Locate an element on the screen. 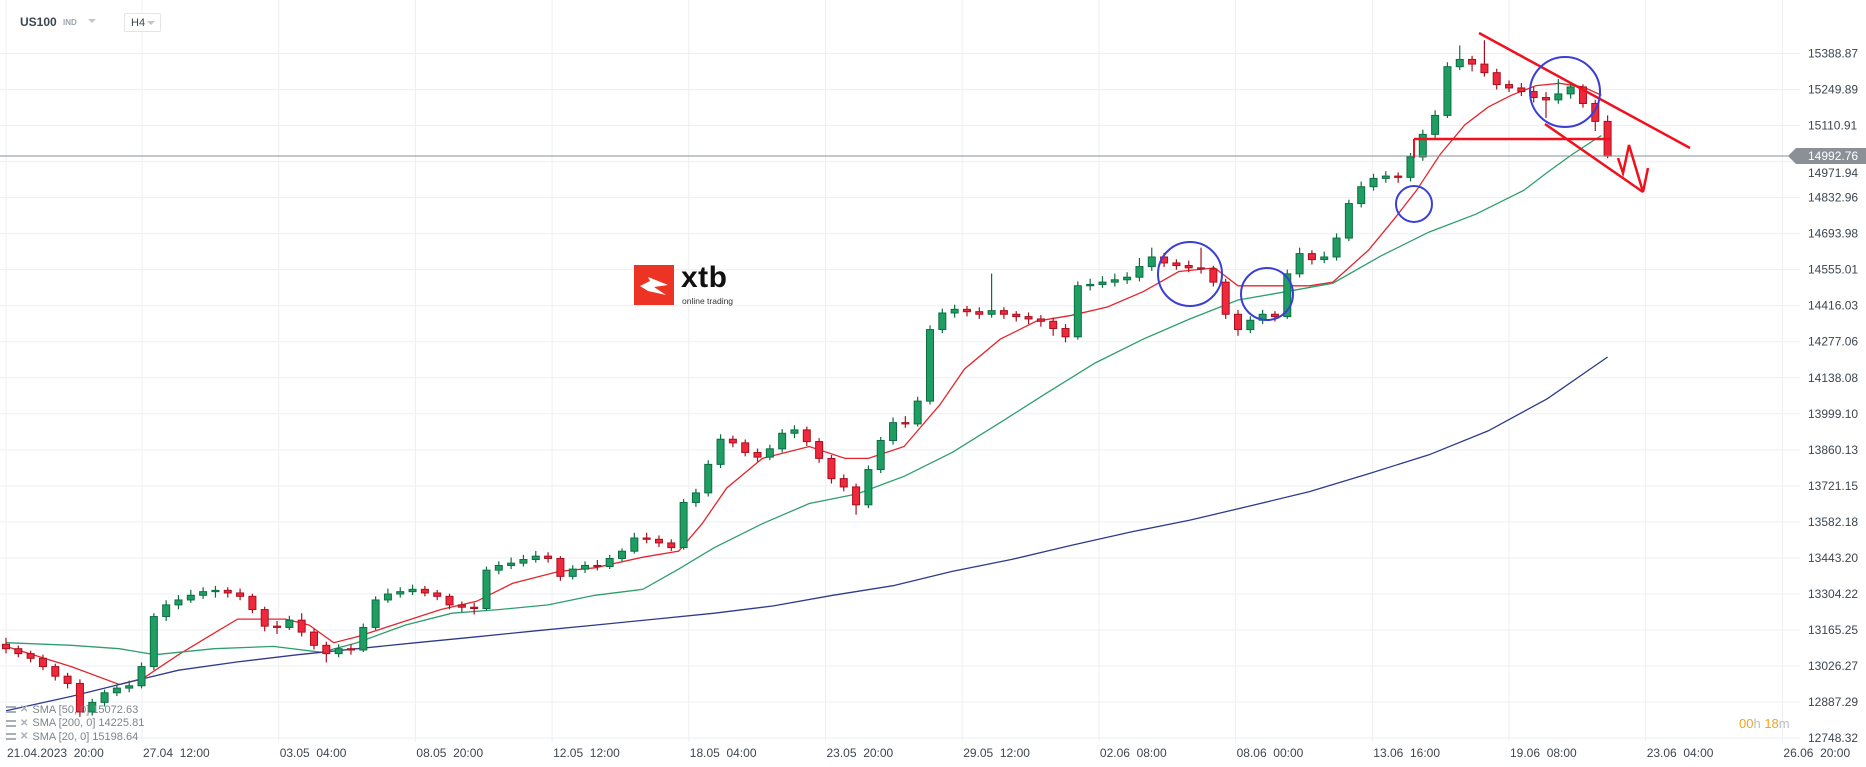  drawings is located at coordinates (1424, 176).